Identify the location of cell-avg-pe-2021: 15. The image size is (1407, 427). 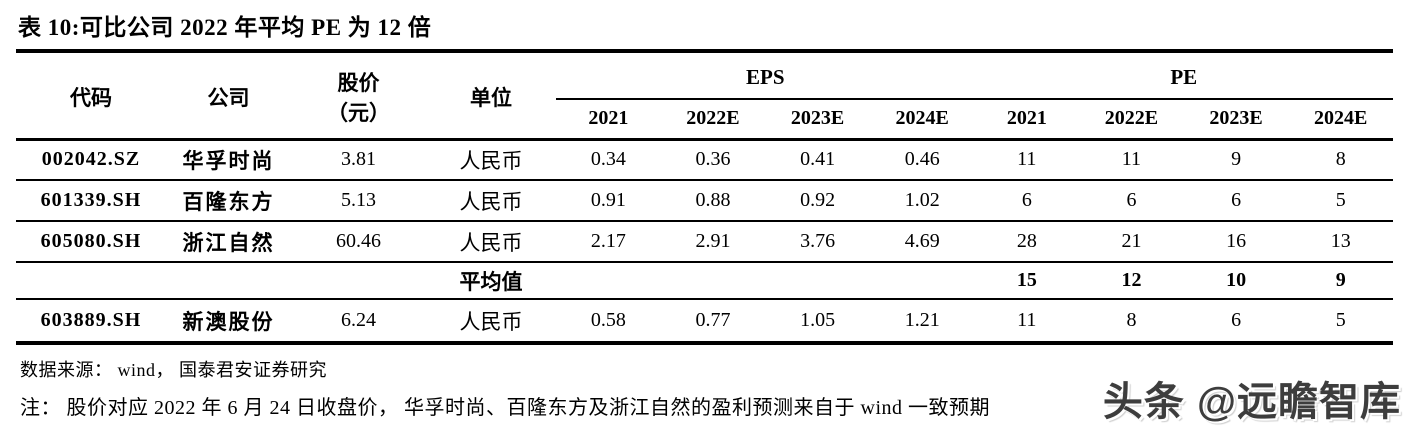
(1027, 281).